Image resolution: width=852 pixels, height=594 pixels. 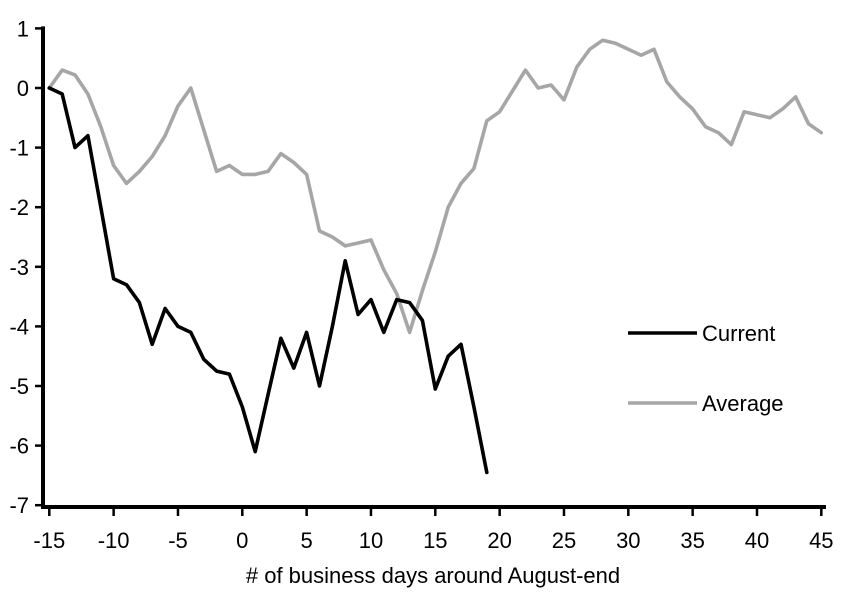 What do you see at coordinates (307, 540) in the screenshot?
I see `x-tick-label: 5` at bounding box center [307, 540].